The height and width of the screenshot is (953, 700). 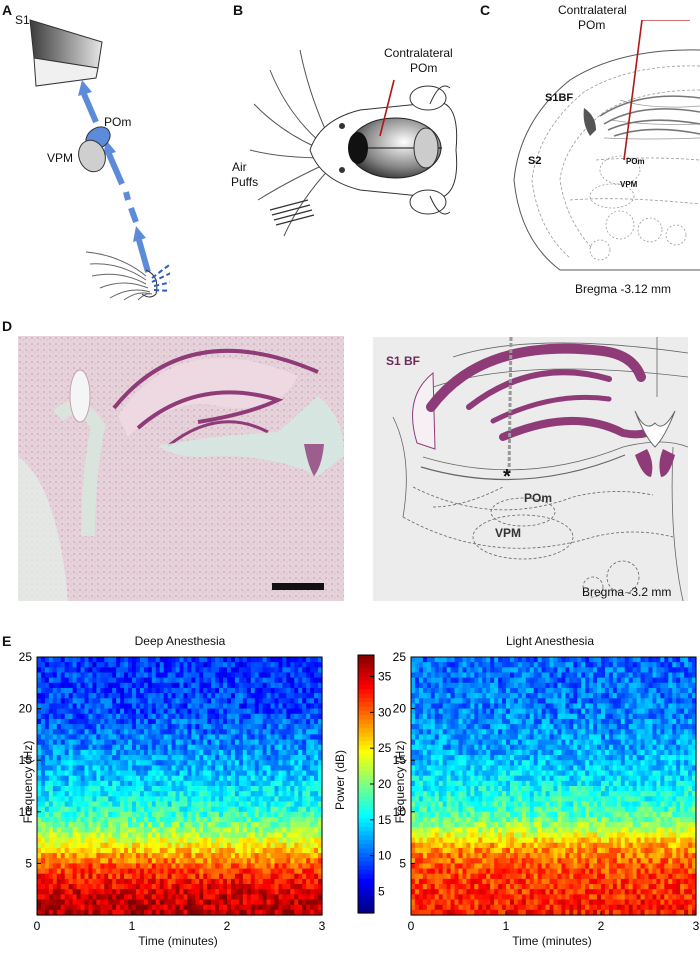 What do you see at coordinates (428, 98) in the screenshot?
I see `ear-top` at bounding box center [428, 98].